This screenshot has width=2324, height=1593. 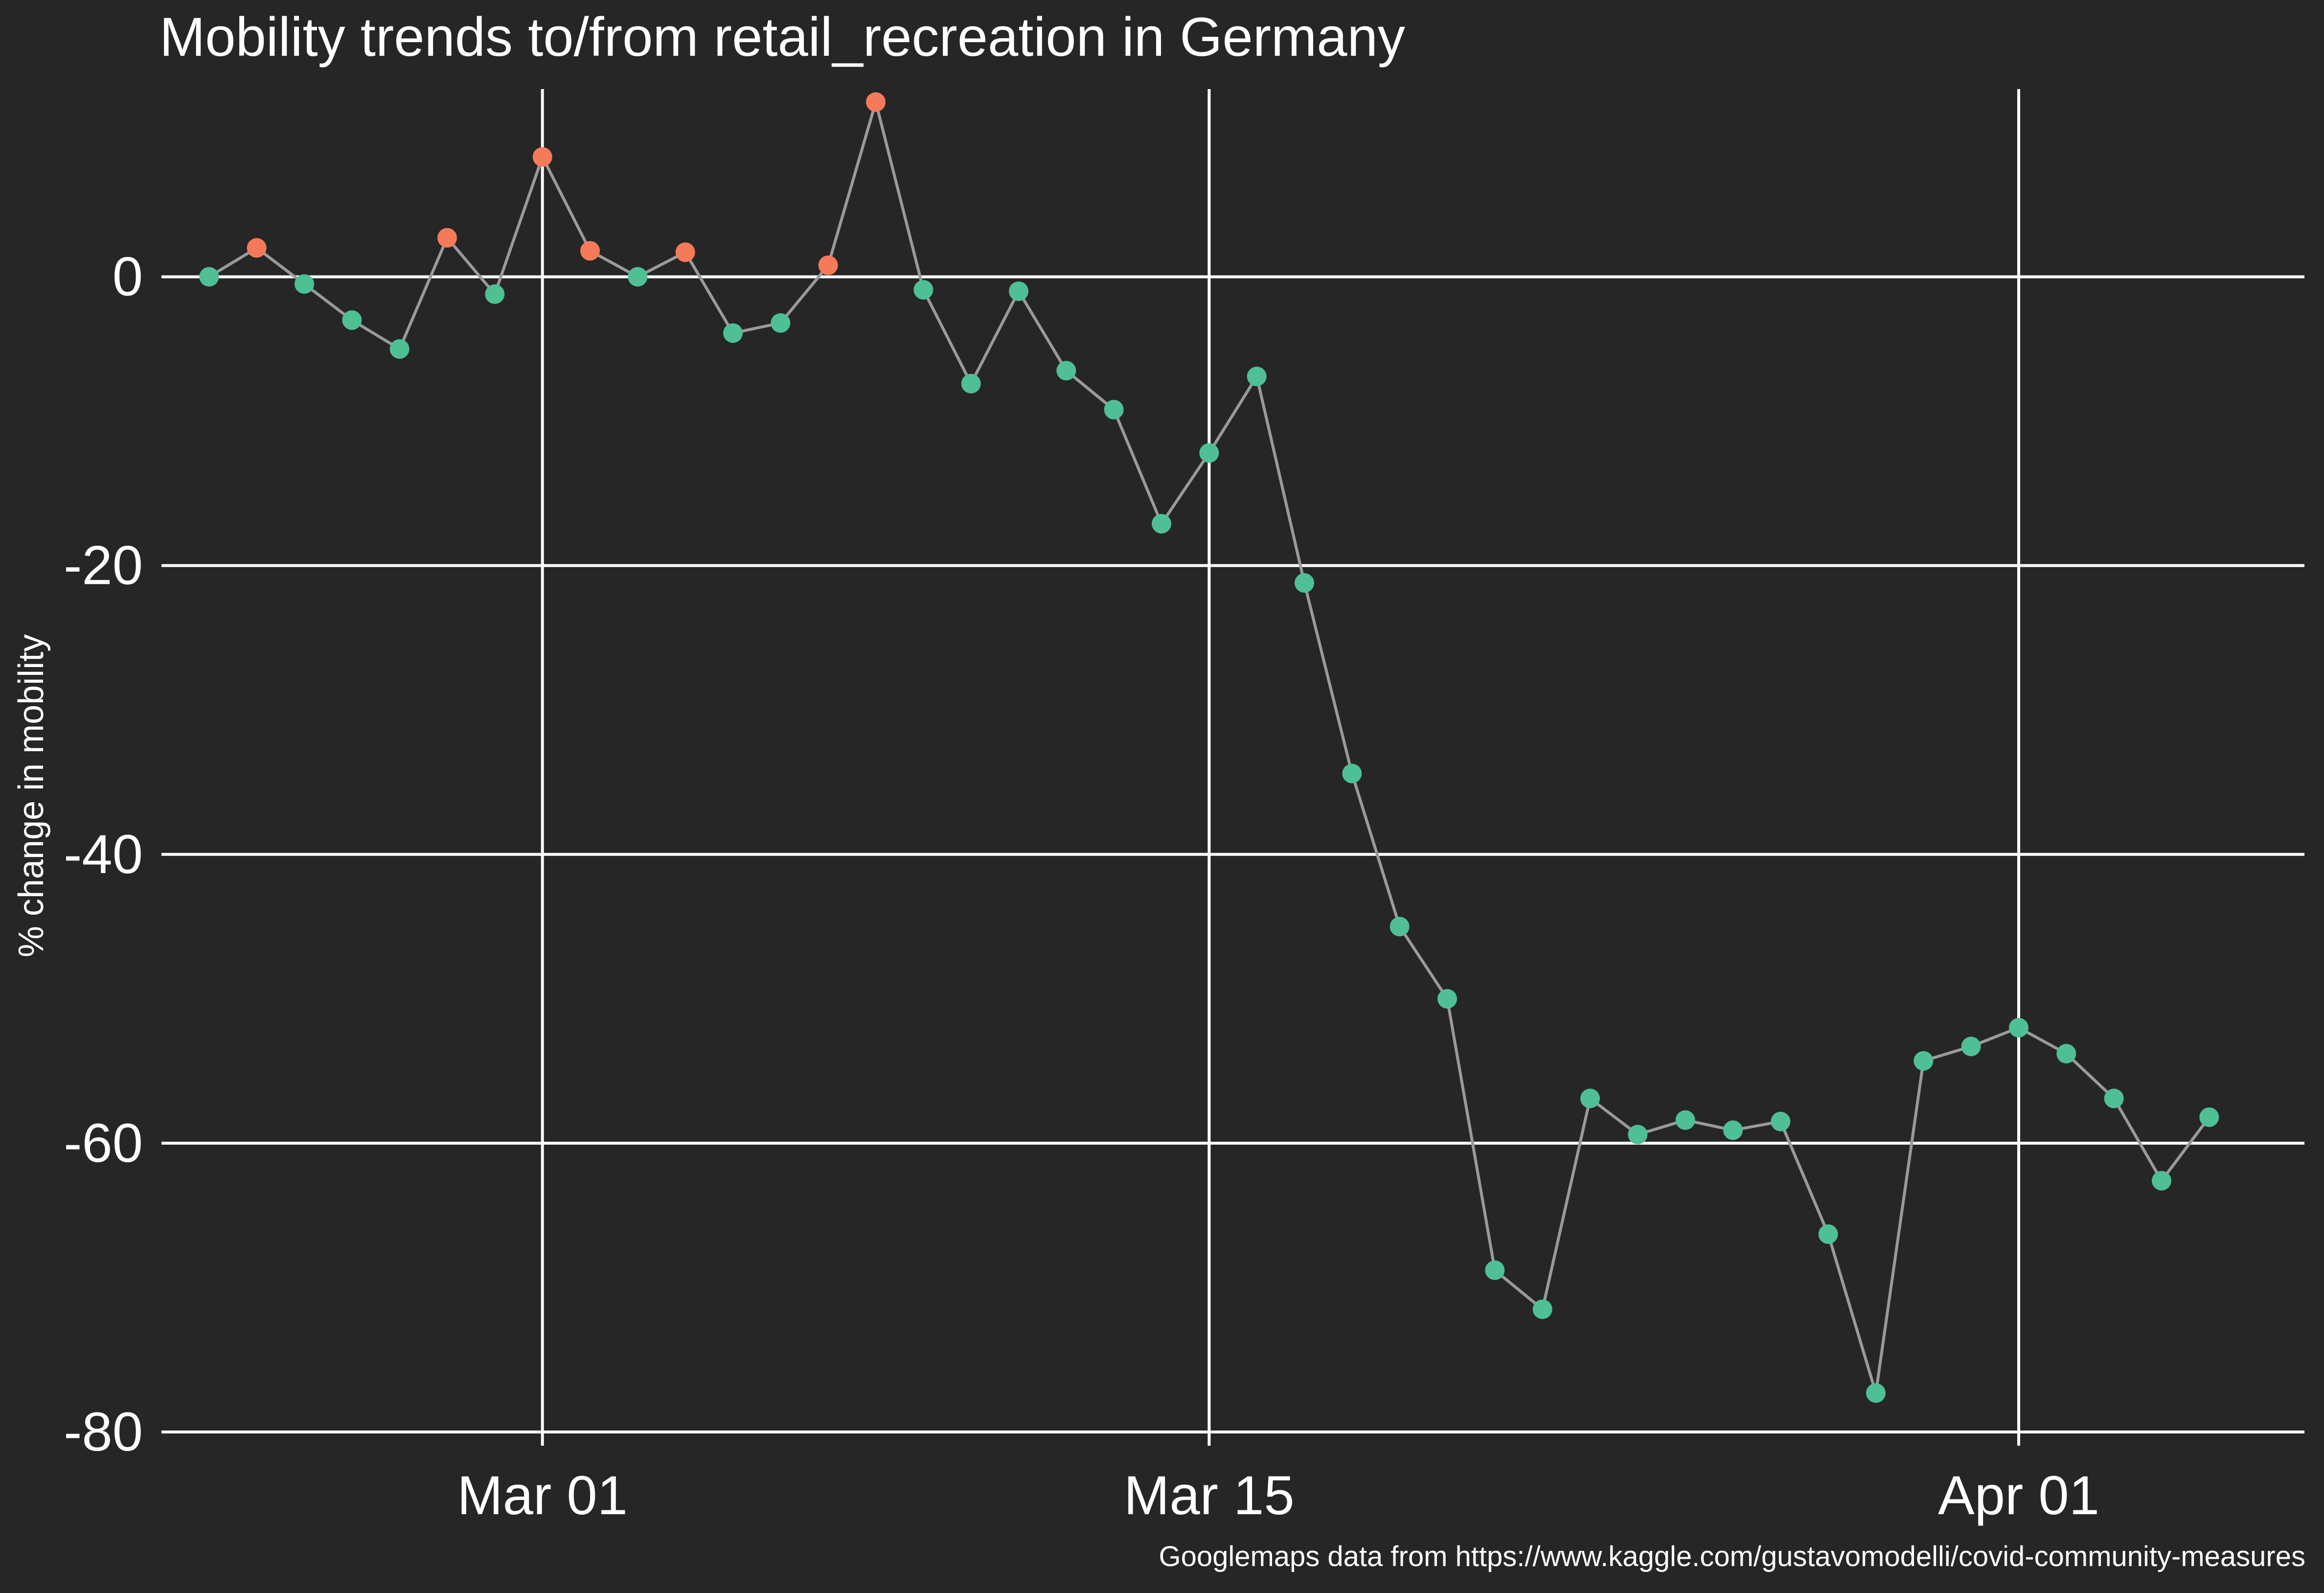 What do you see at coordinates (32, 795) in the screenshot?
I see `y-axis-label: % change in mobility` at bounding box center [32, 795].